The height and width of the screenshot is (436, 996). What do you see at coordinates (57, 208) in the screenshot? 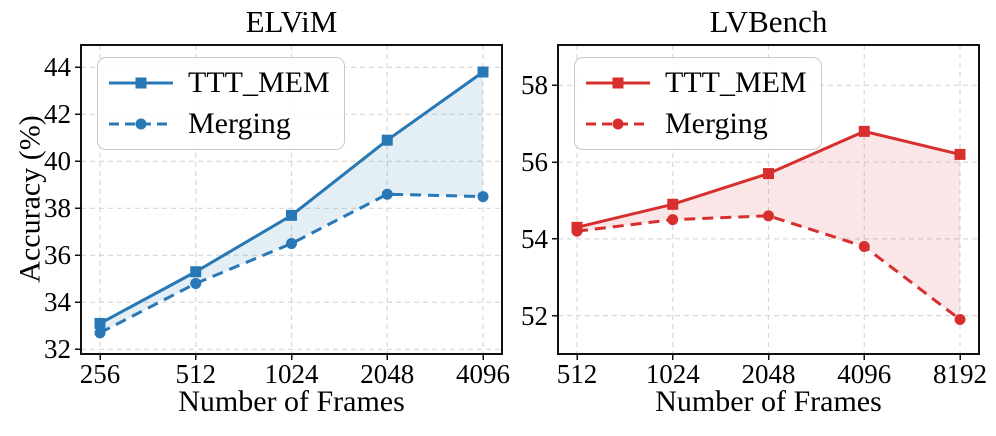
I see `y-tick-label: 38` at bounding box center [57, 208].